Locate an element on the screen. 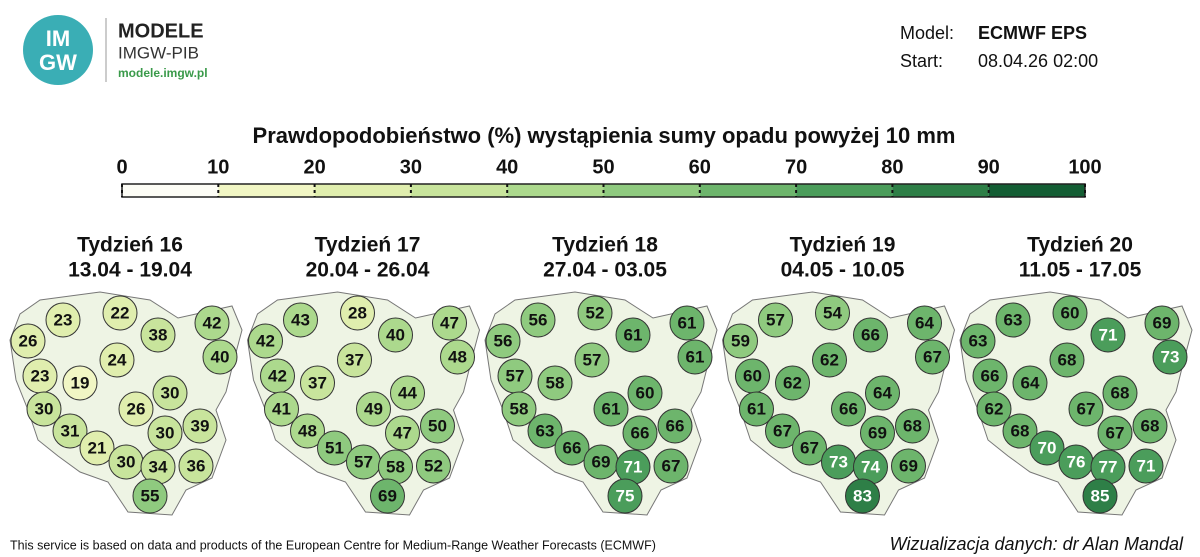 The width and height of the screenshot is (1200, 557). region-label: 38 is located at coordinates (158, 334).